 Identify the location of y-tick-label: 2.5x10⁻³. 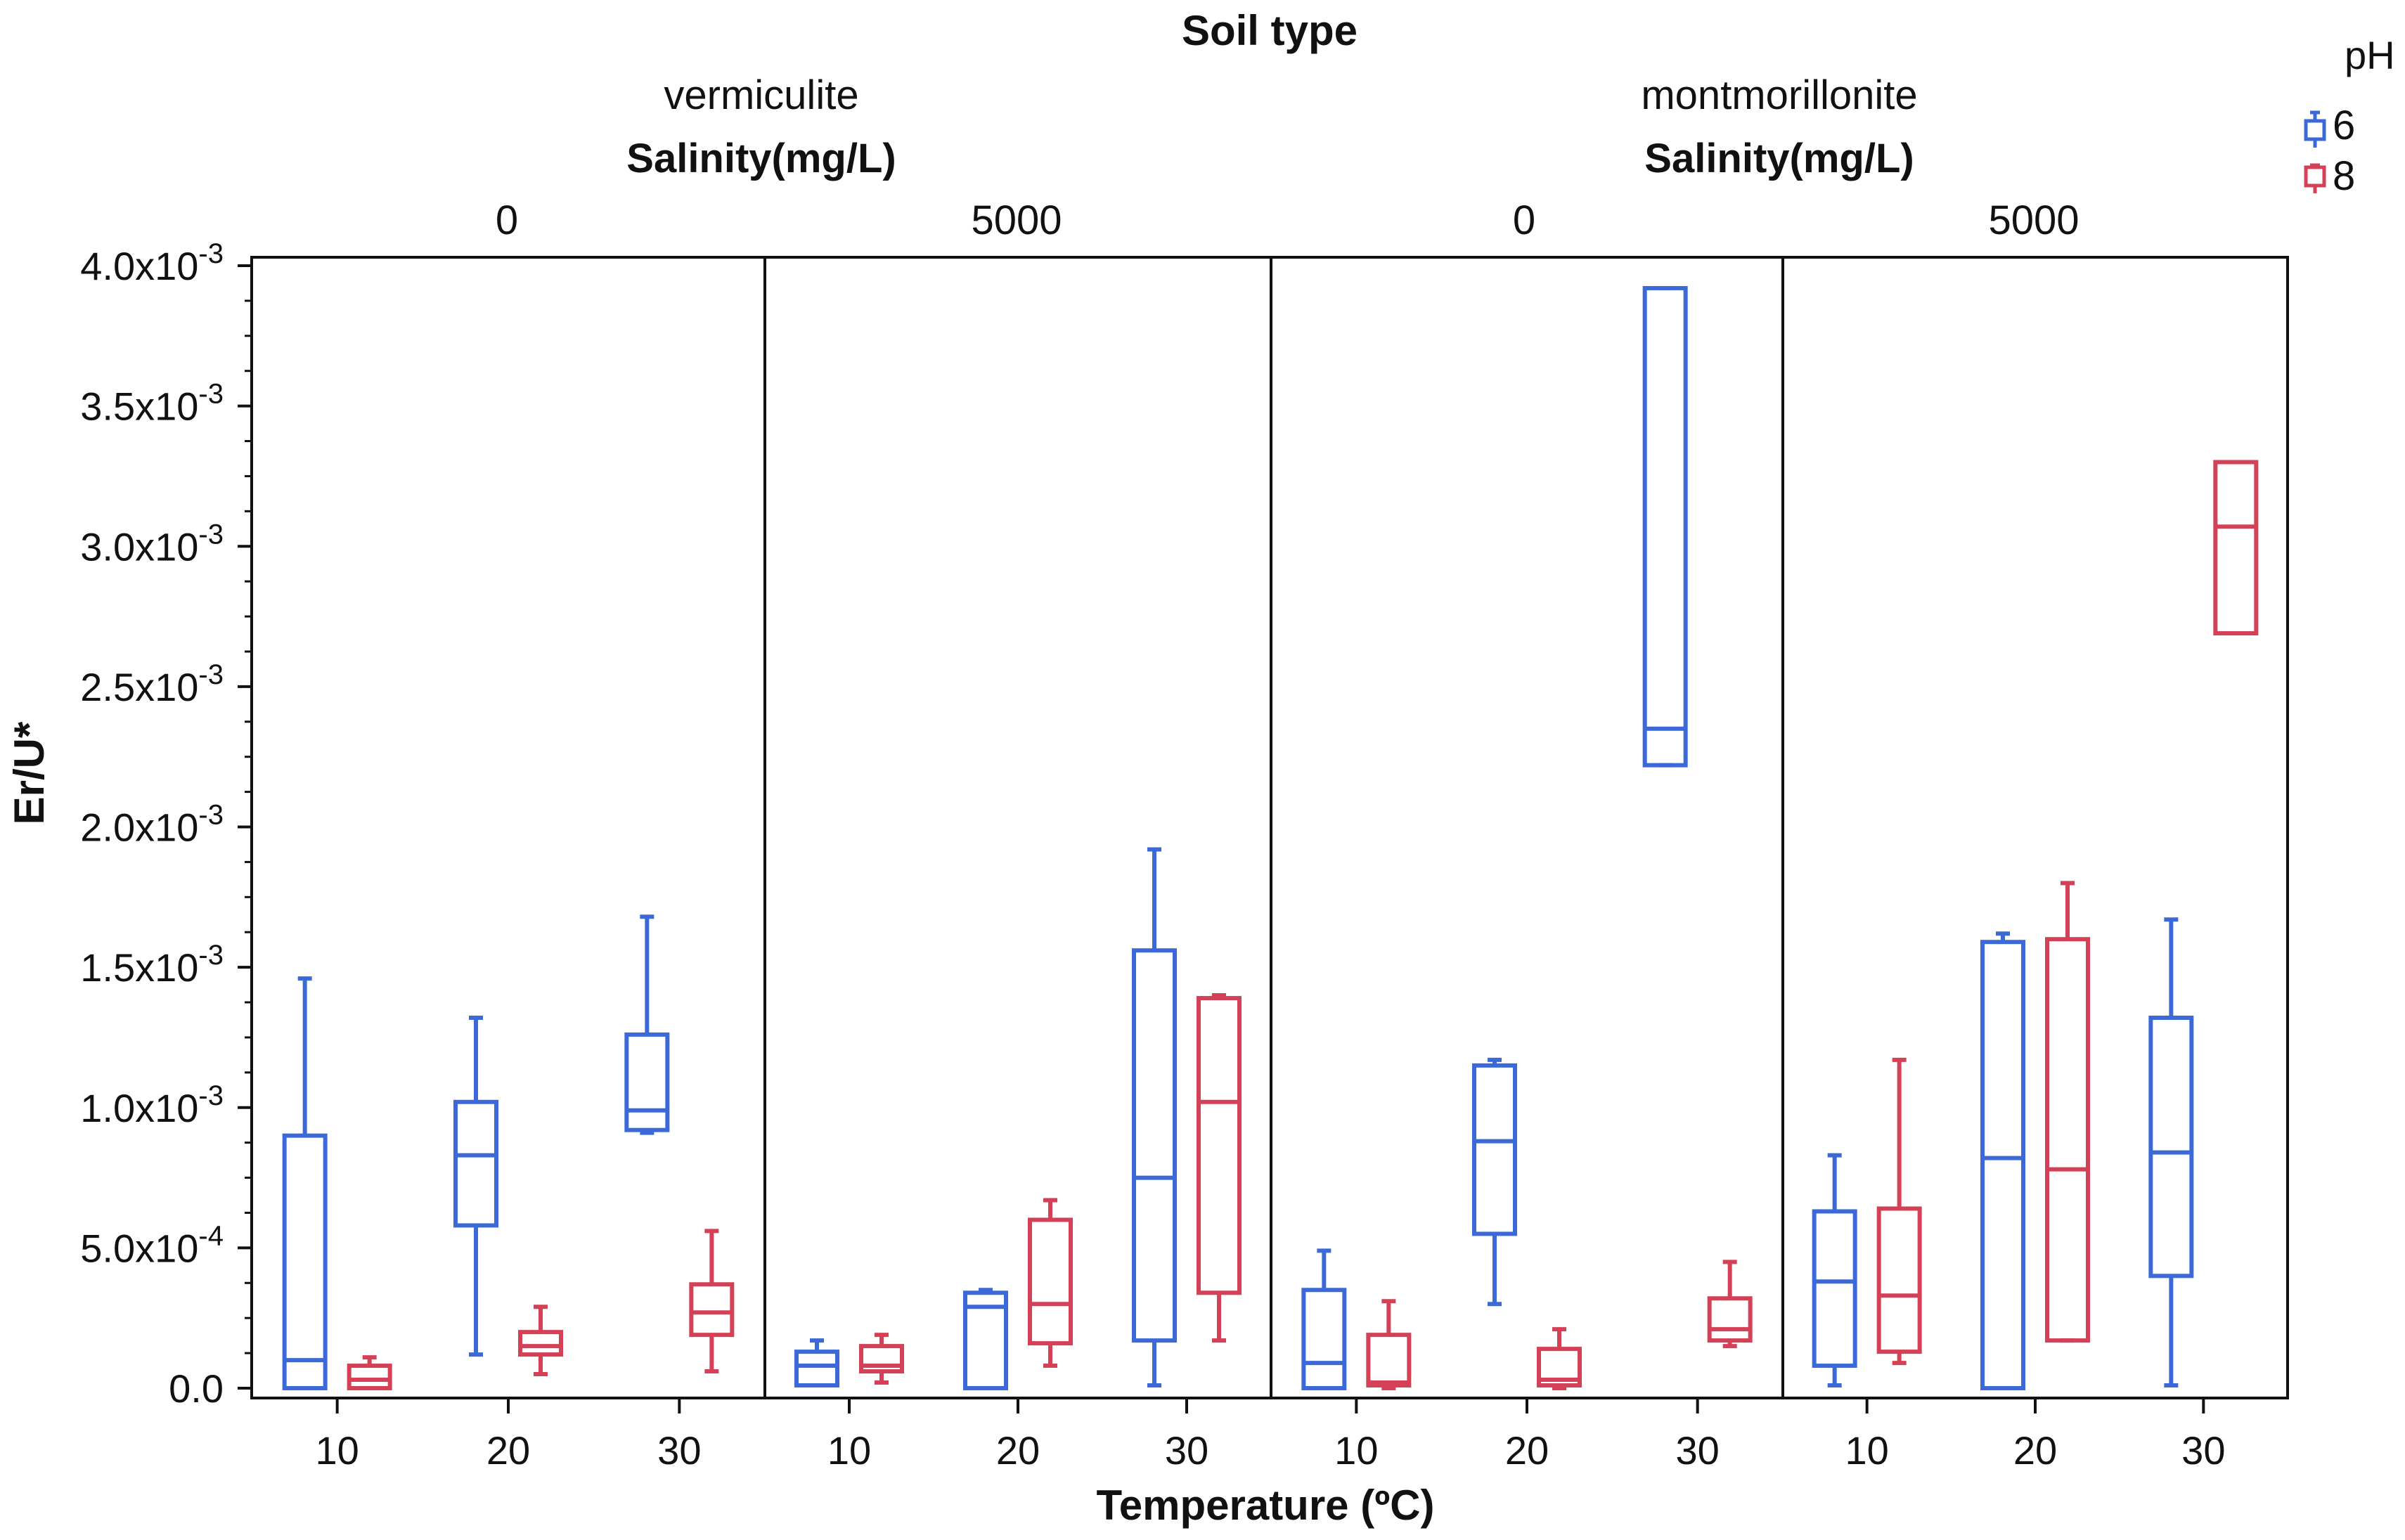
(152, 684).